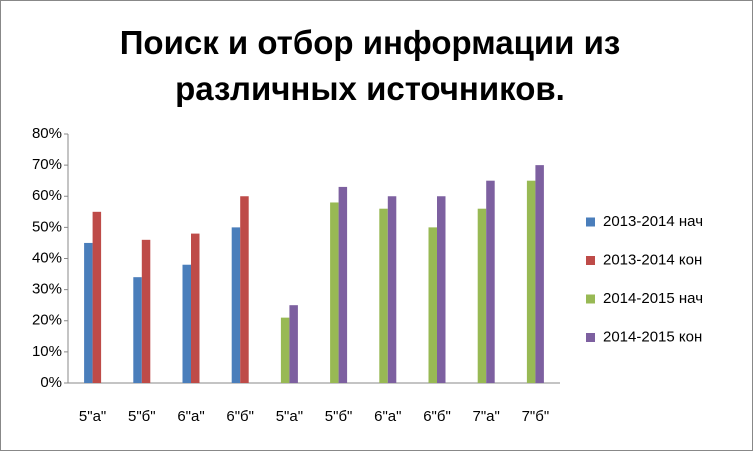  What do you see at coordinates (652, 259) in the screenshot?
I see `legend-label: 2013-2014 кон` at bounding box center [652, 259].